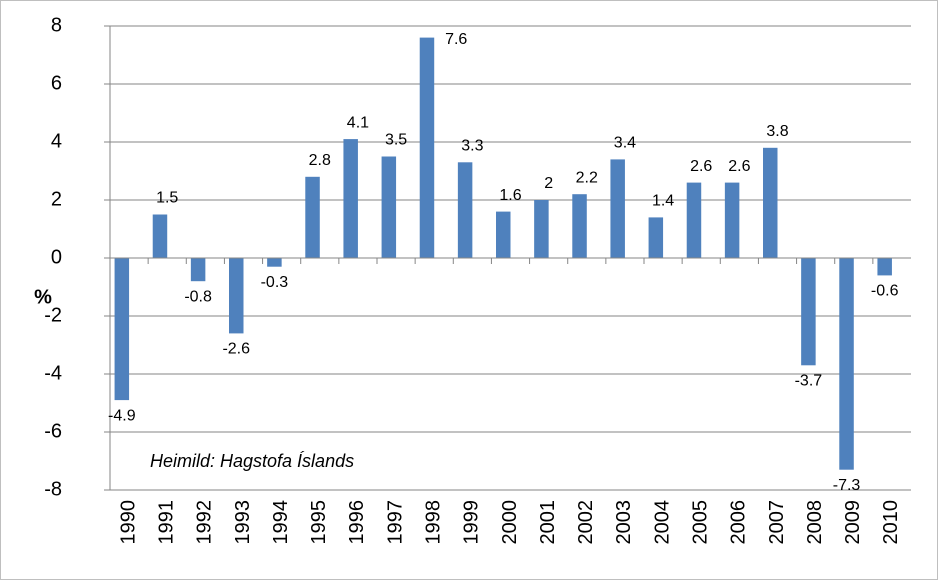 This screenshot has height=581, width=939. Describe the element at coordinates (587, 177) in the screenshot. I see `data-label: 2.2` at that location.